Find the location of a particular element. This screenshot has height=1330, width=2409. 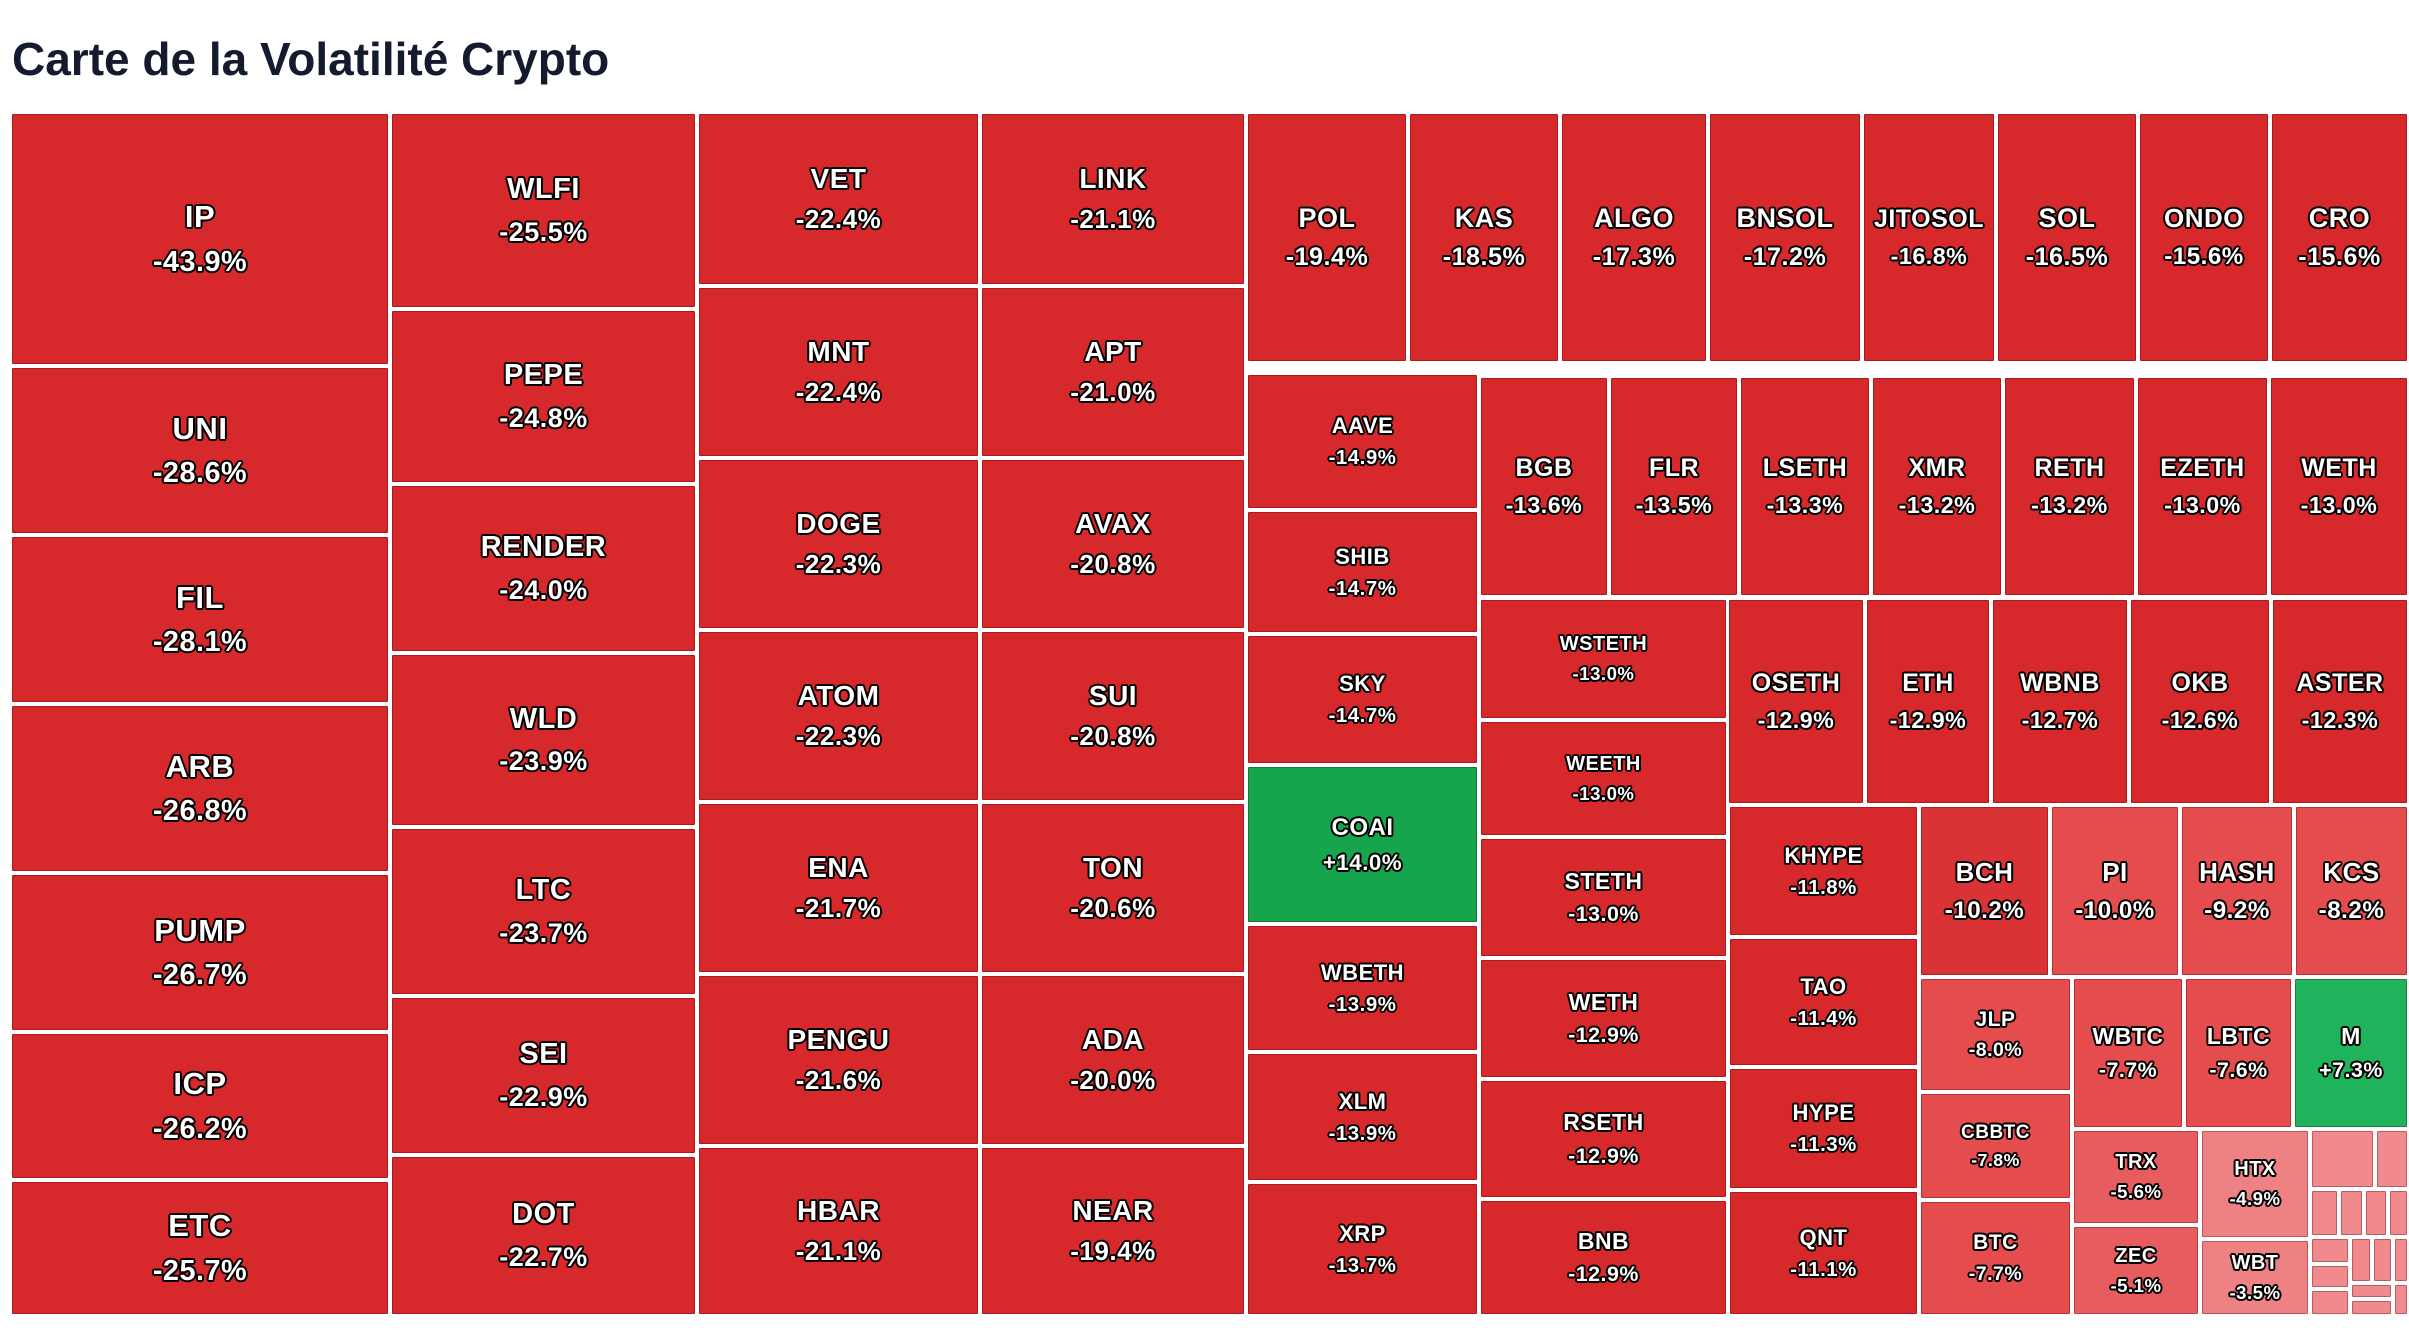

cell-bch: BCH -10.2% is located at coordinates (1984, 891).